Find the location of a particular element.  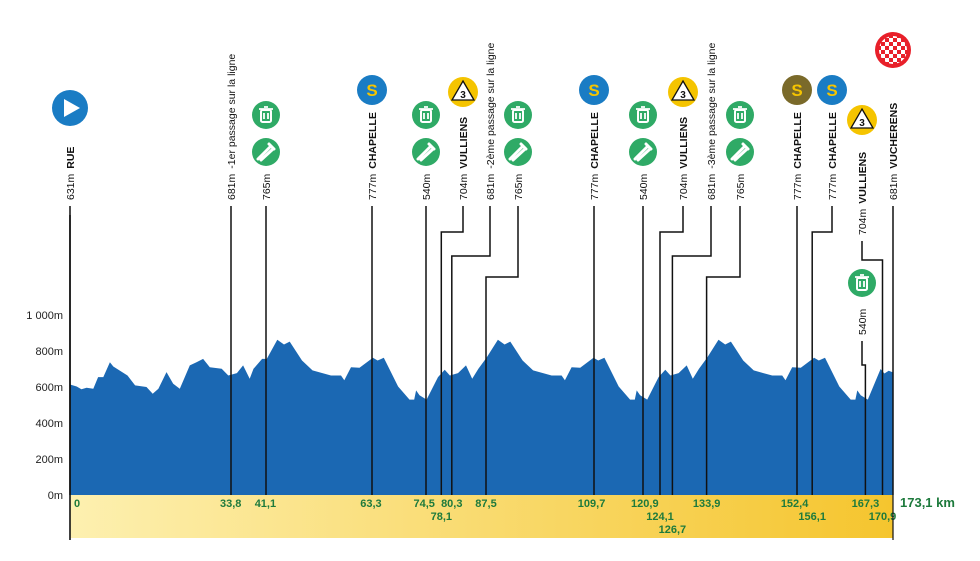

point-note: -2ème passage sur la ligne is located at coordinates (491, 106).